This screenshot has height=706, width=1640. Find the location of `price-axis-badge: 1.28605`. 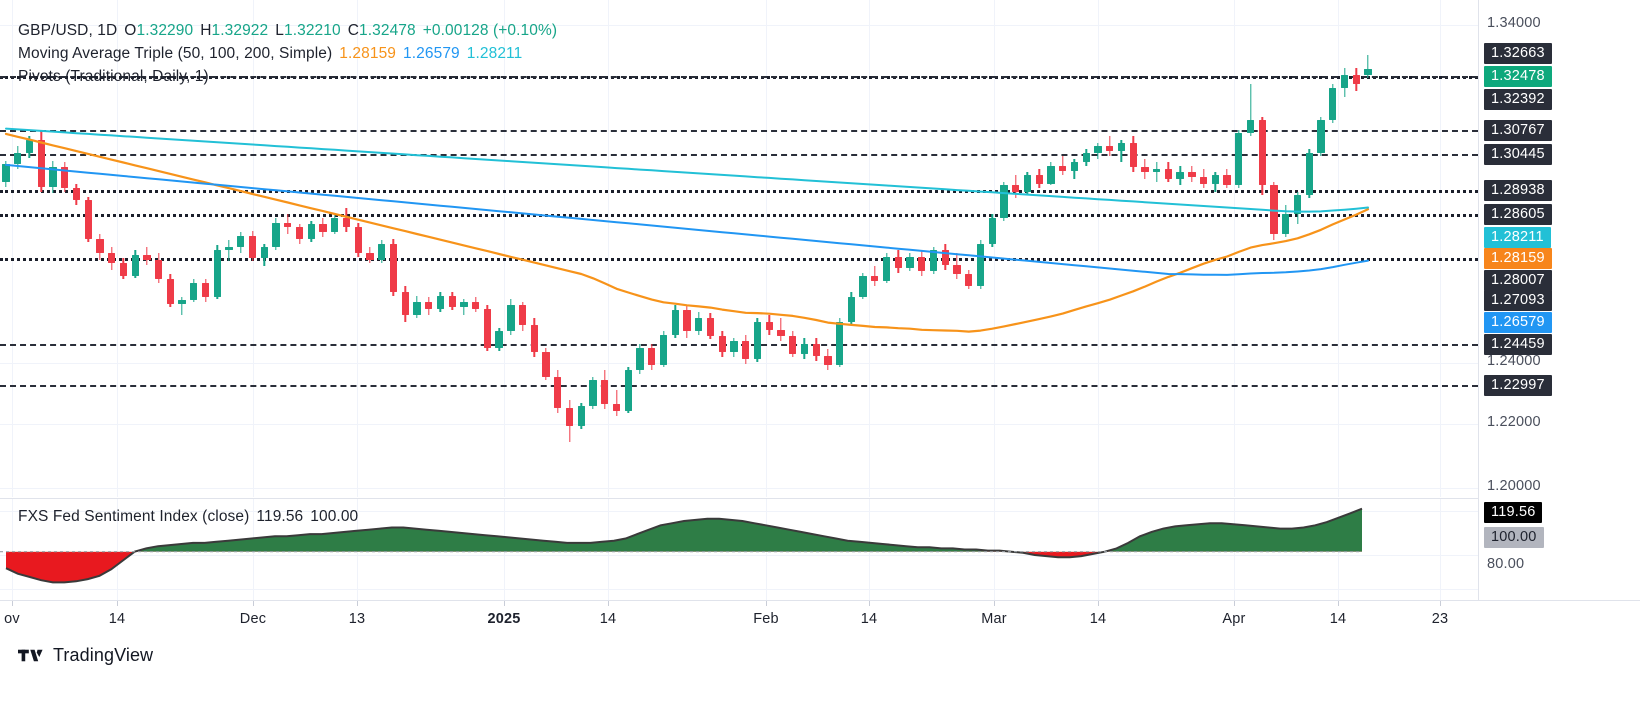

price-axis-badge: 1.28605 is located at coordinates (1518, 214).